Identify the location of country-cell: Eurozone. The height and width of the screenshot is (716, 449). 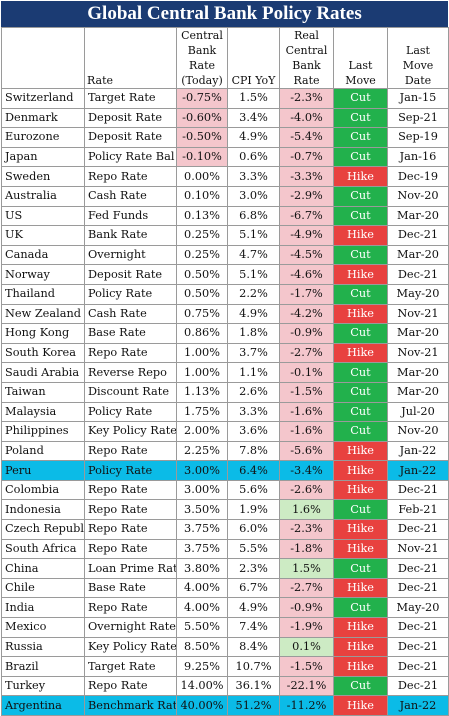
(43, 137).